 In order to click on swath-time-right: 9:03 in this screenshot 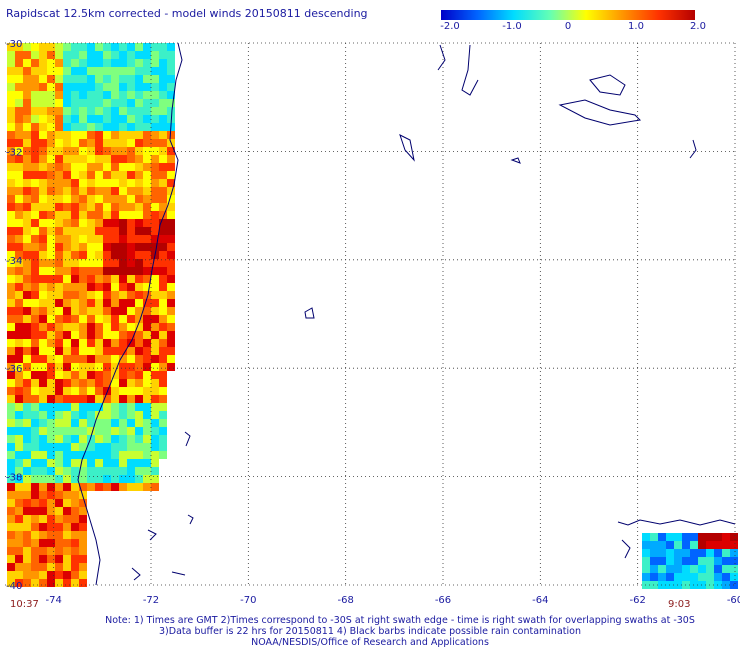, I will do `click(679, 604)`.